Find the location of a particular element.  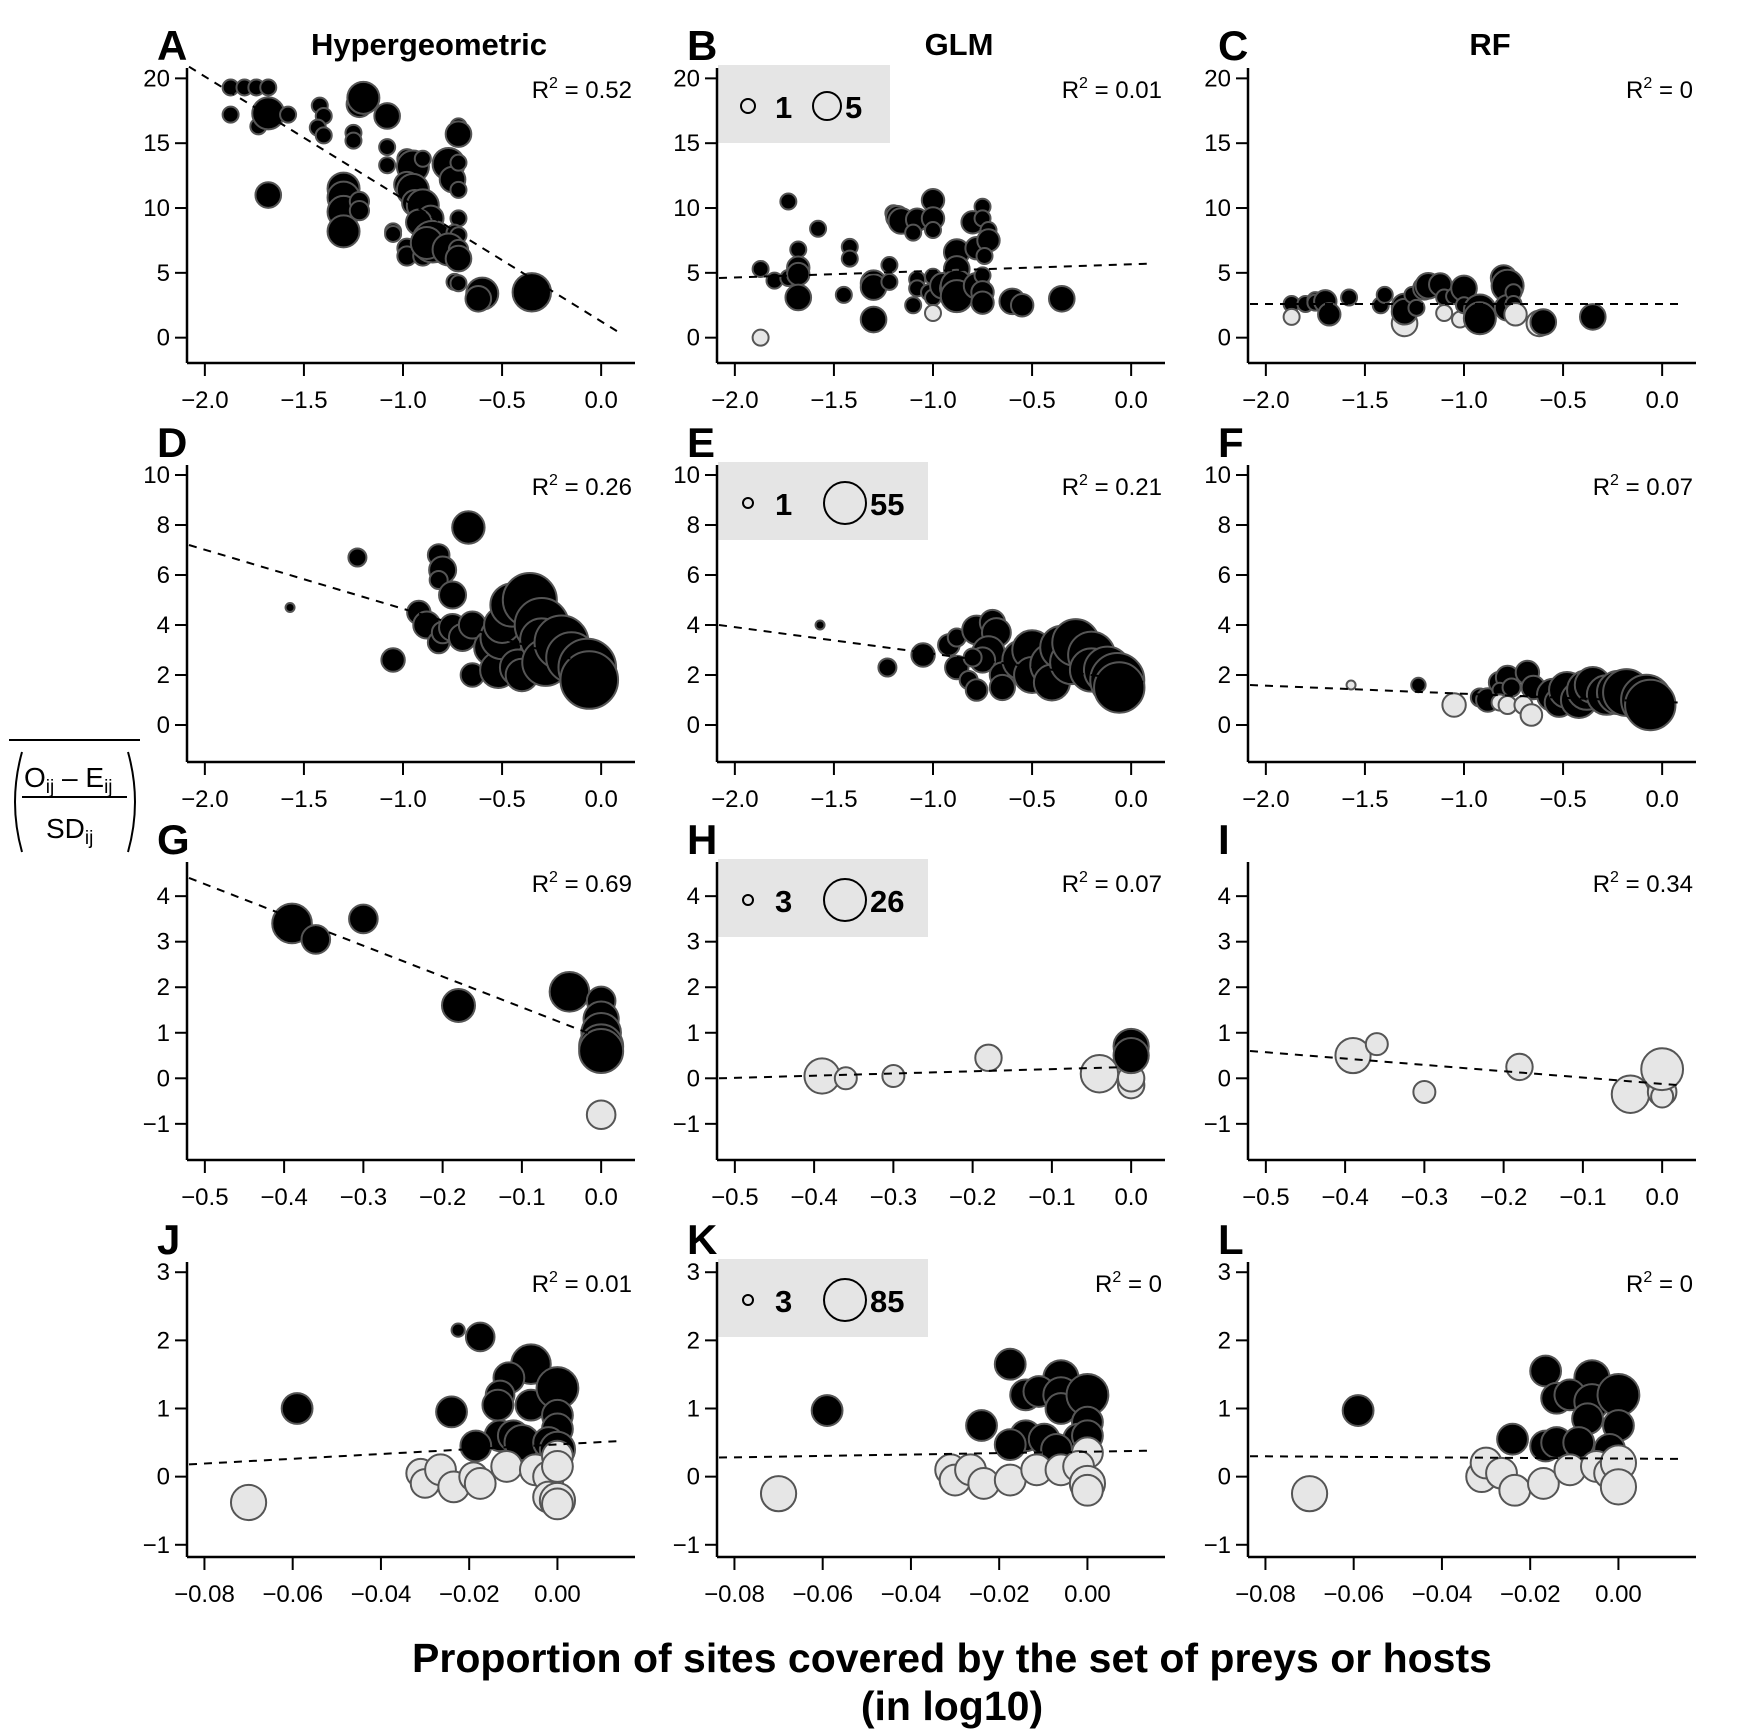

y-tick-label: 8 is located at coordinates (693, 525).